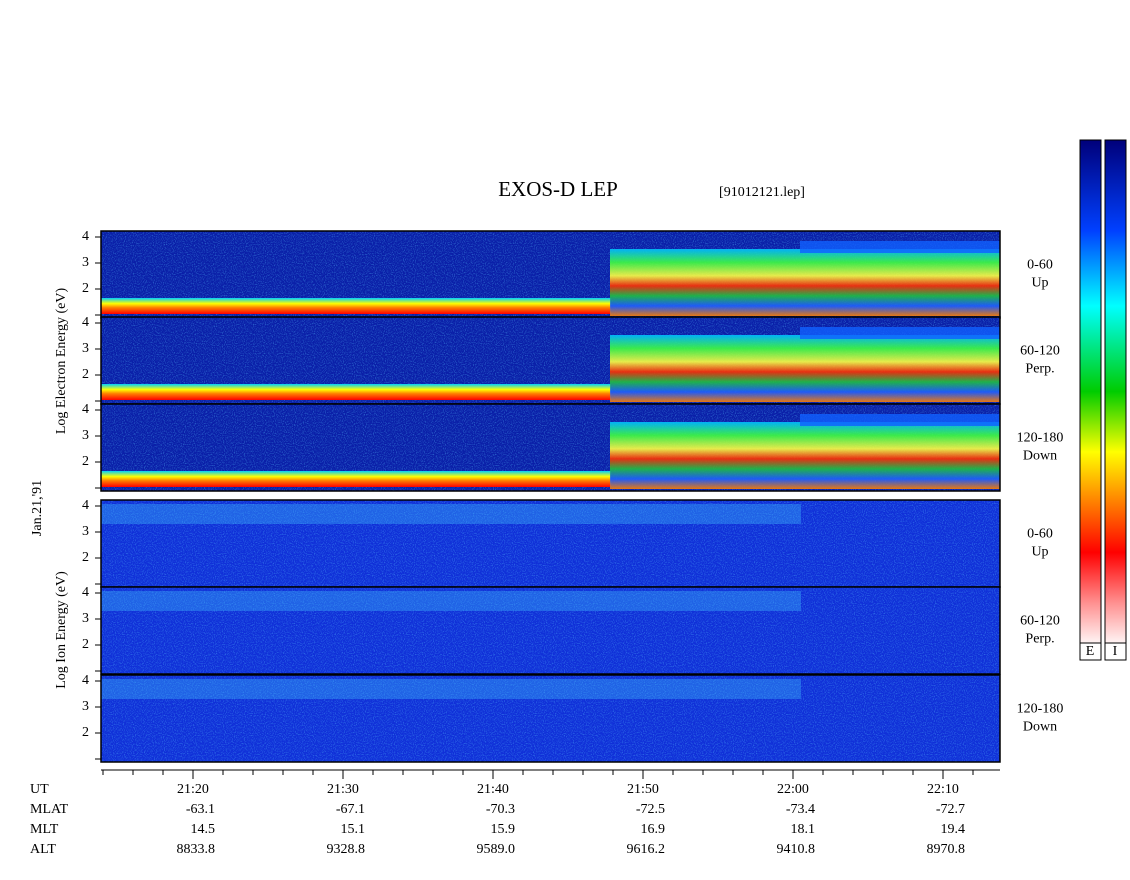 The width and height of the screenshot is (1130, 880). What do you see at coordinates (1103, 400) in the screenshot?
I see `colorbars: E I` at bounding box center [1103, 400].